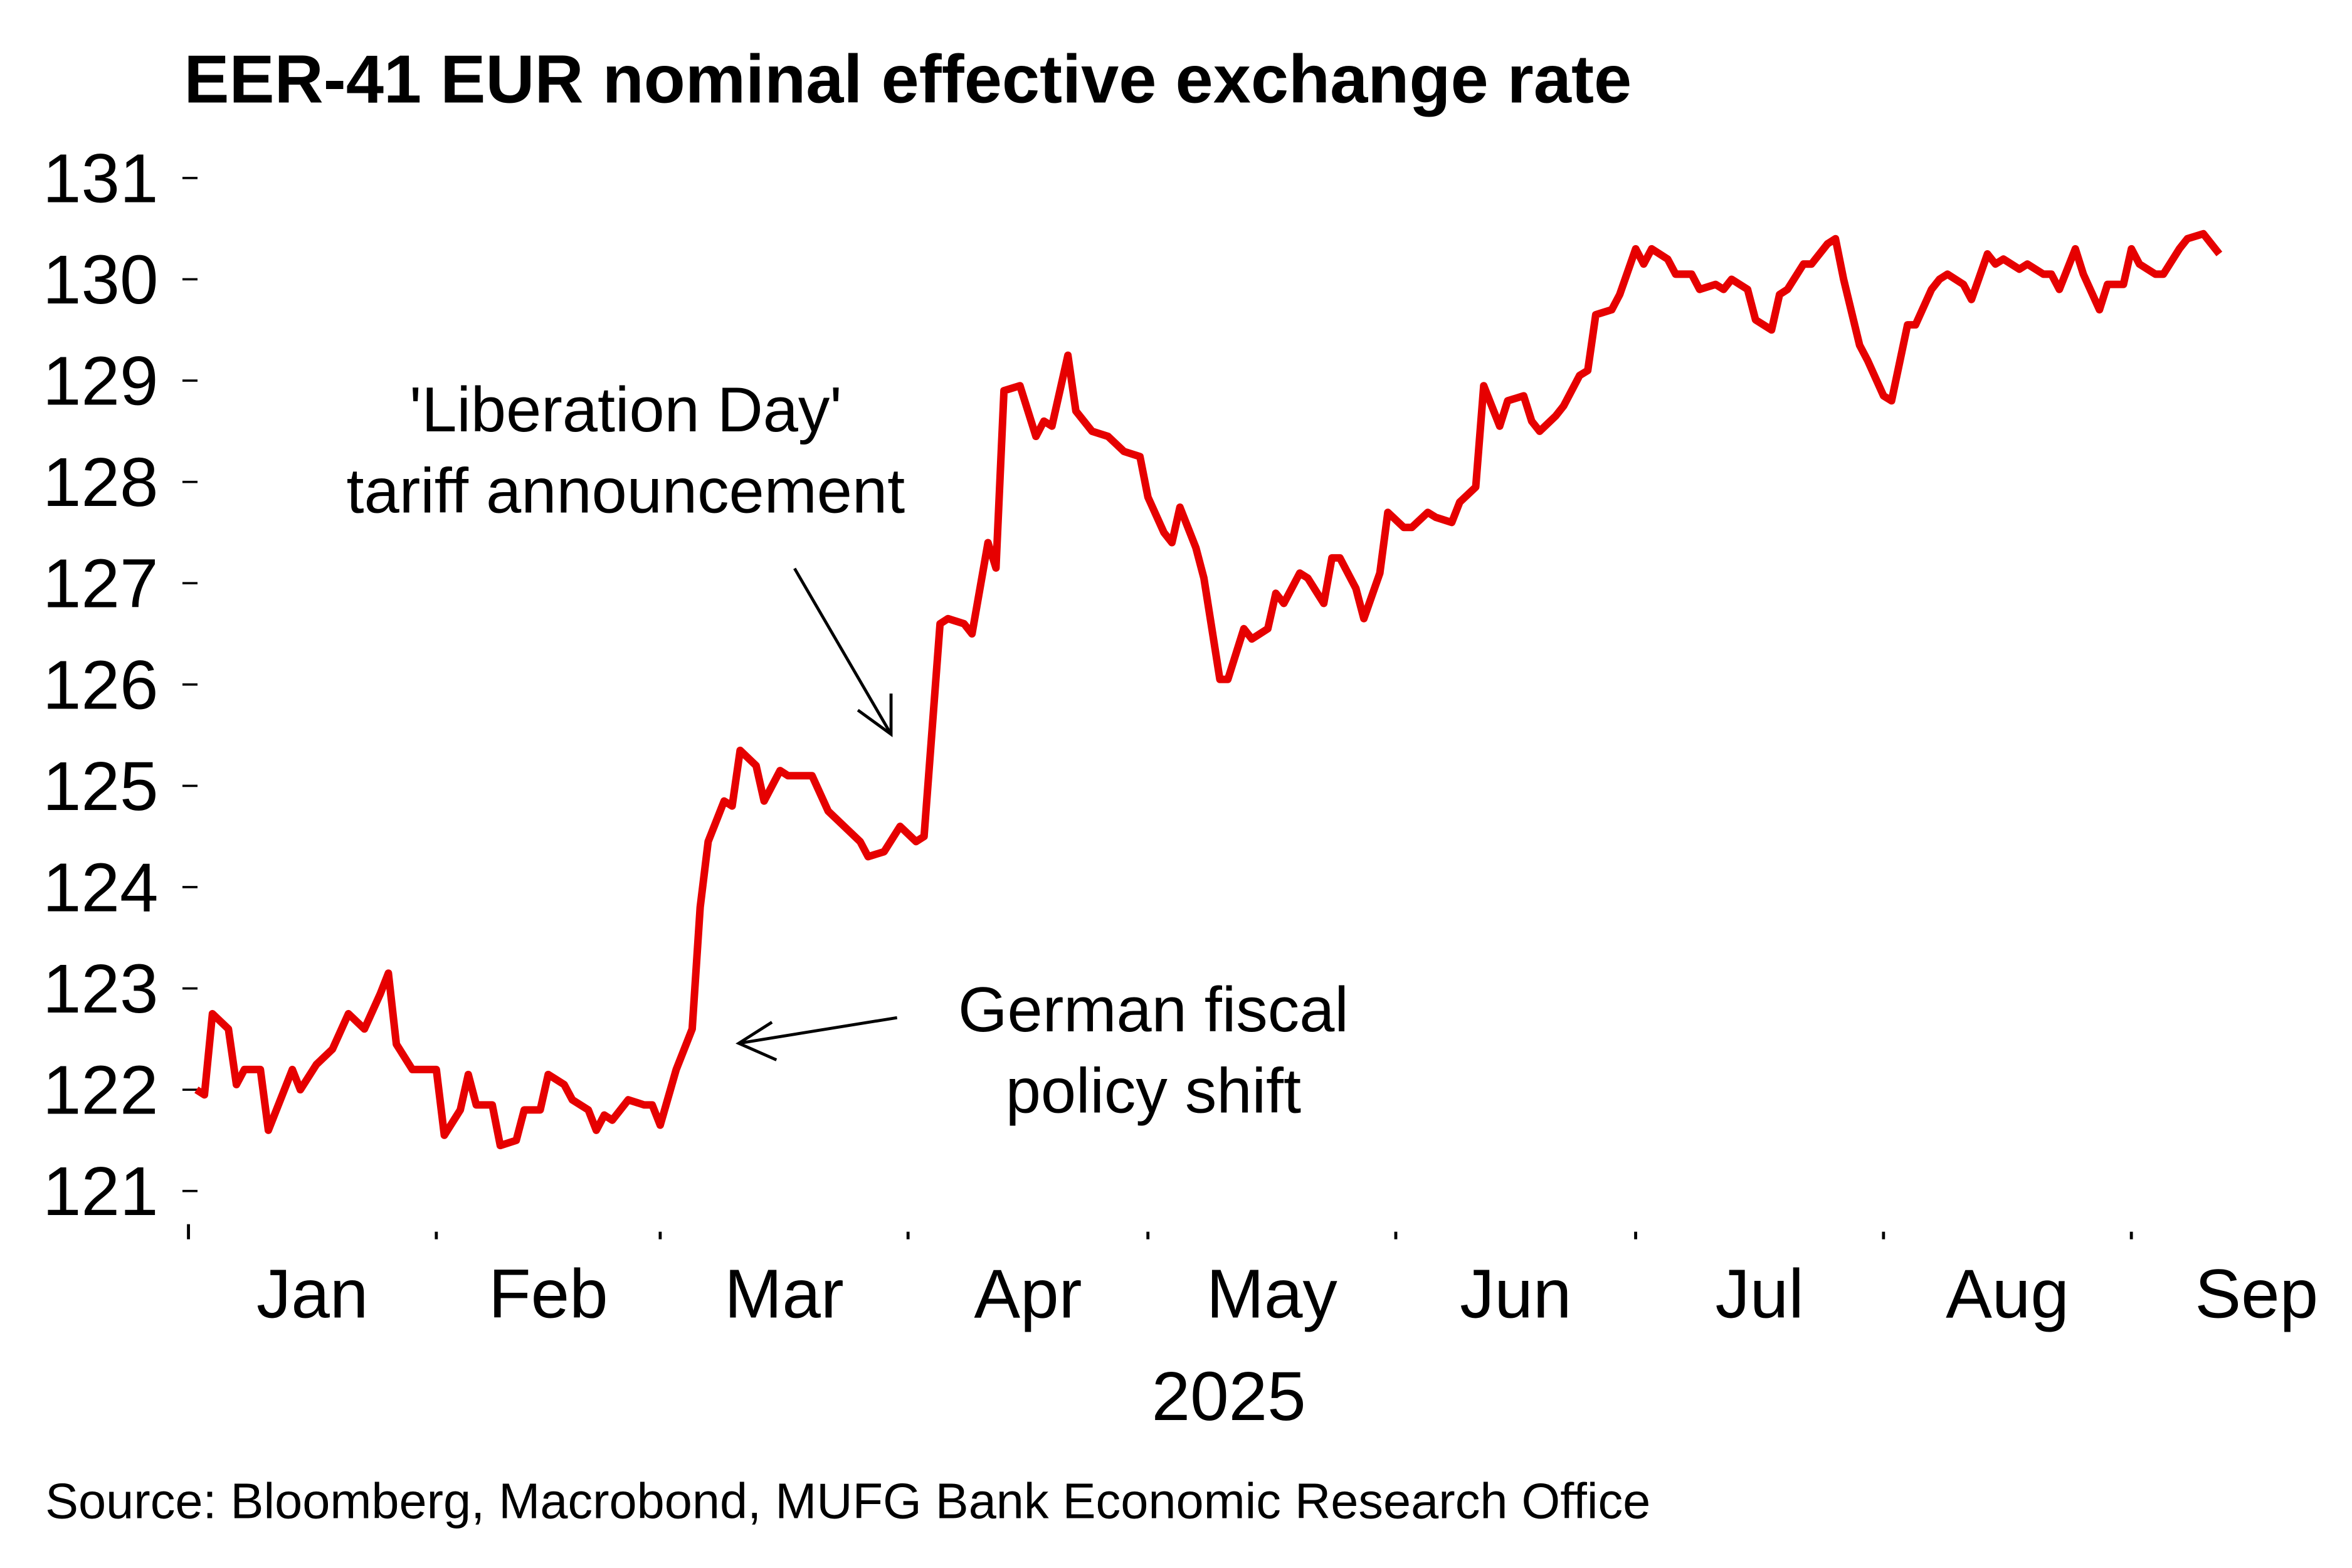 Image resolution: width=2352 pixels, height=1568 pixels. Describe the element at coordinates (2256, 1294) in the screenshot. I see `x-tick-label: Sep` at that location.